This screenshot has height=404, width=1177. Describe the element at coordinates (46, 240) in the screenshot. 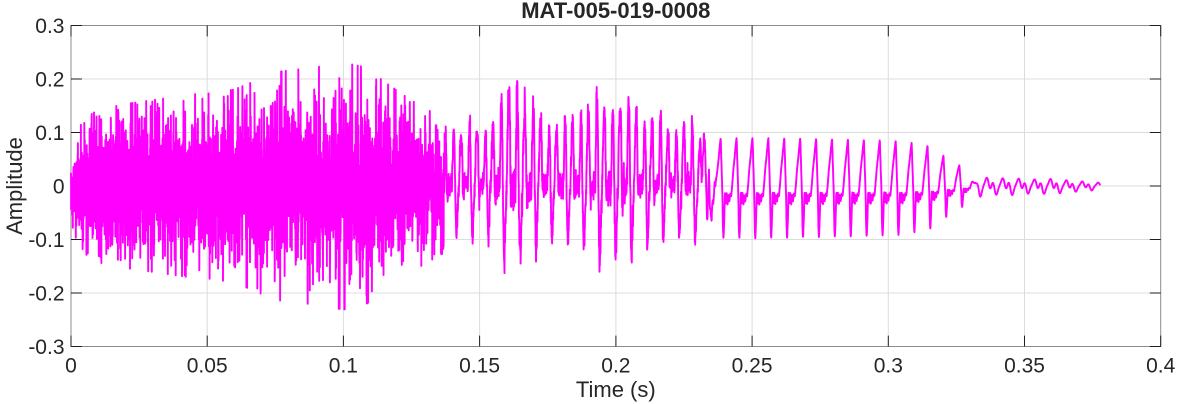

I see `svg-text: -0.1` at that location.